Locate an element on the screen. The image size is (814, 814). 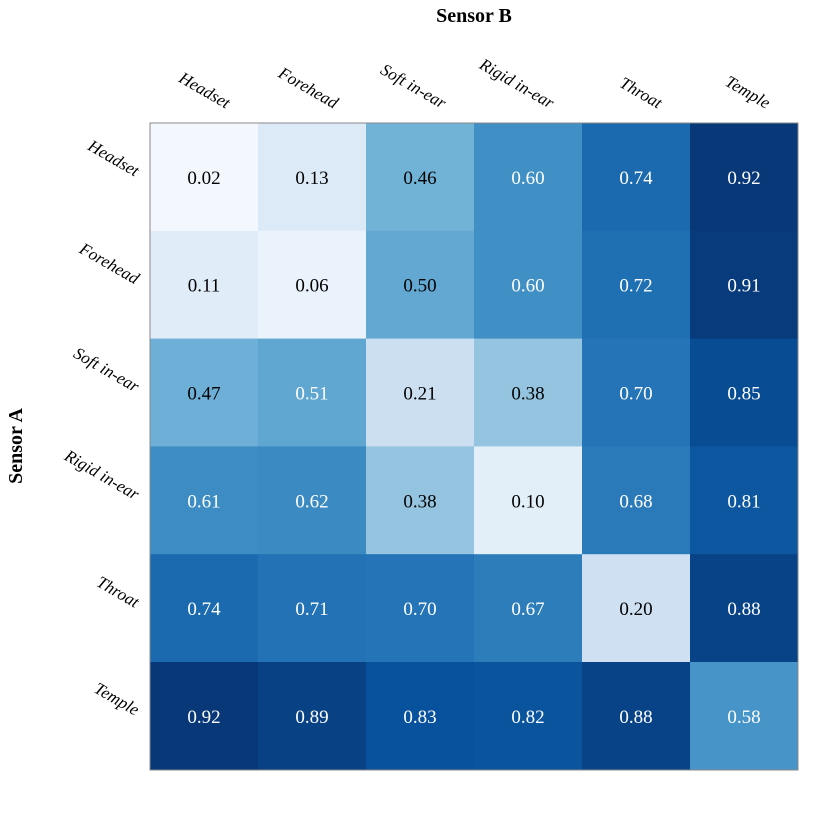
cell-value-label-r6-c4: 0.82 is located at coordinates (527, 717).